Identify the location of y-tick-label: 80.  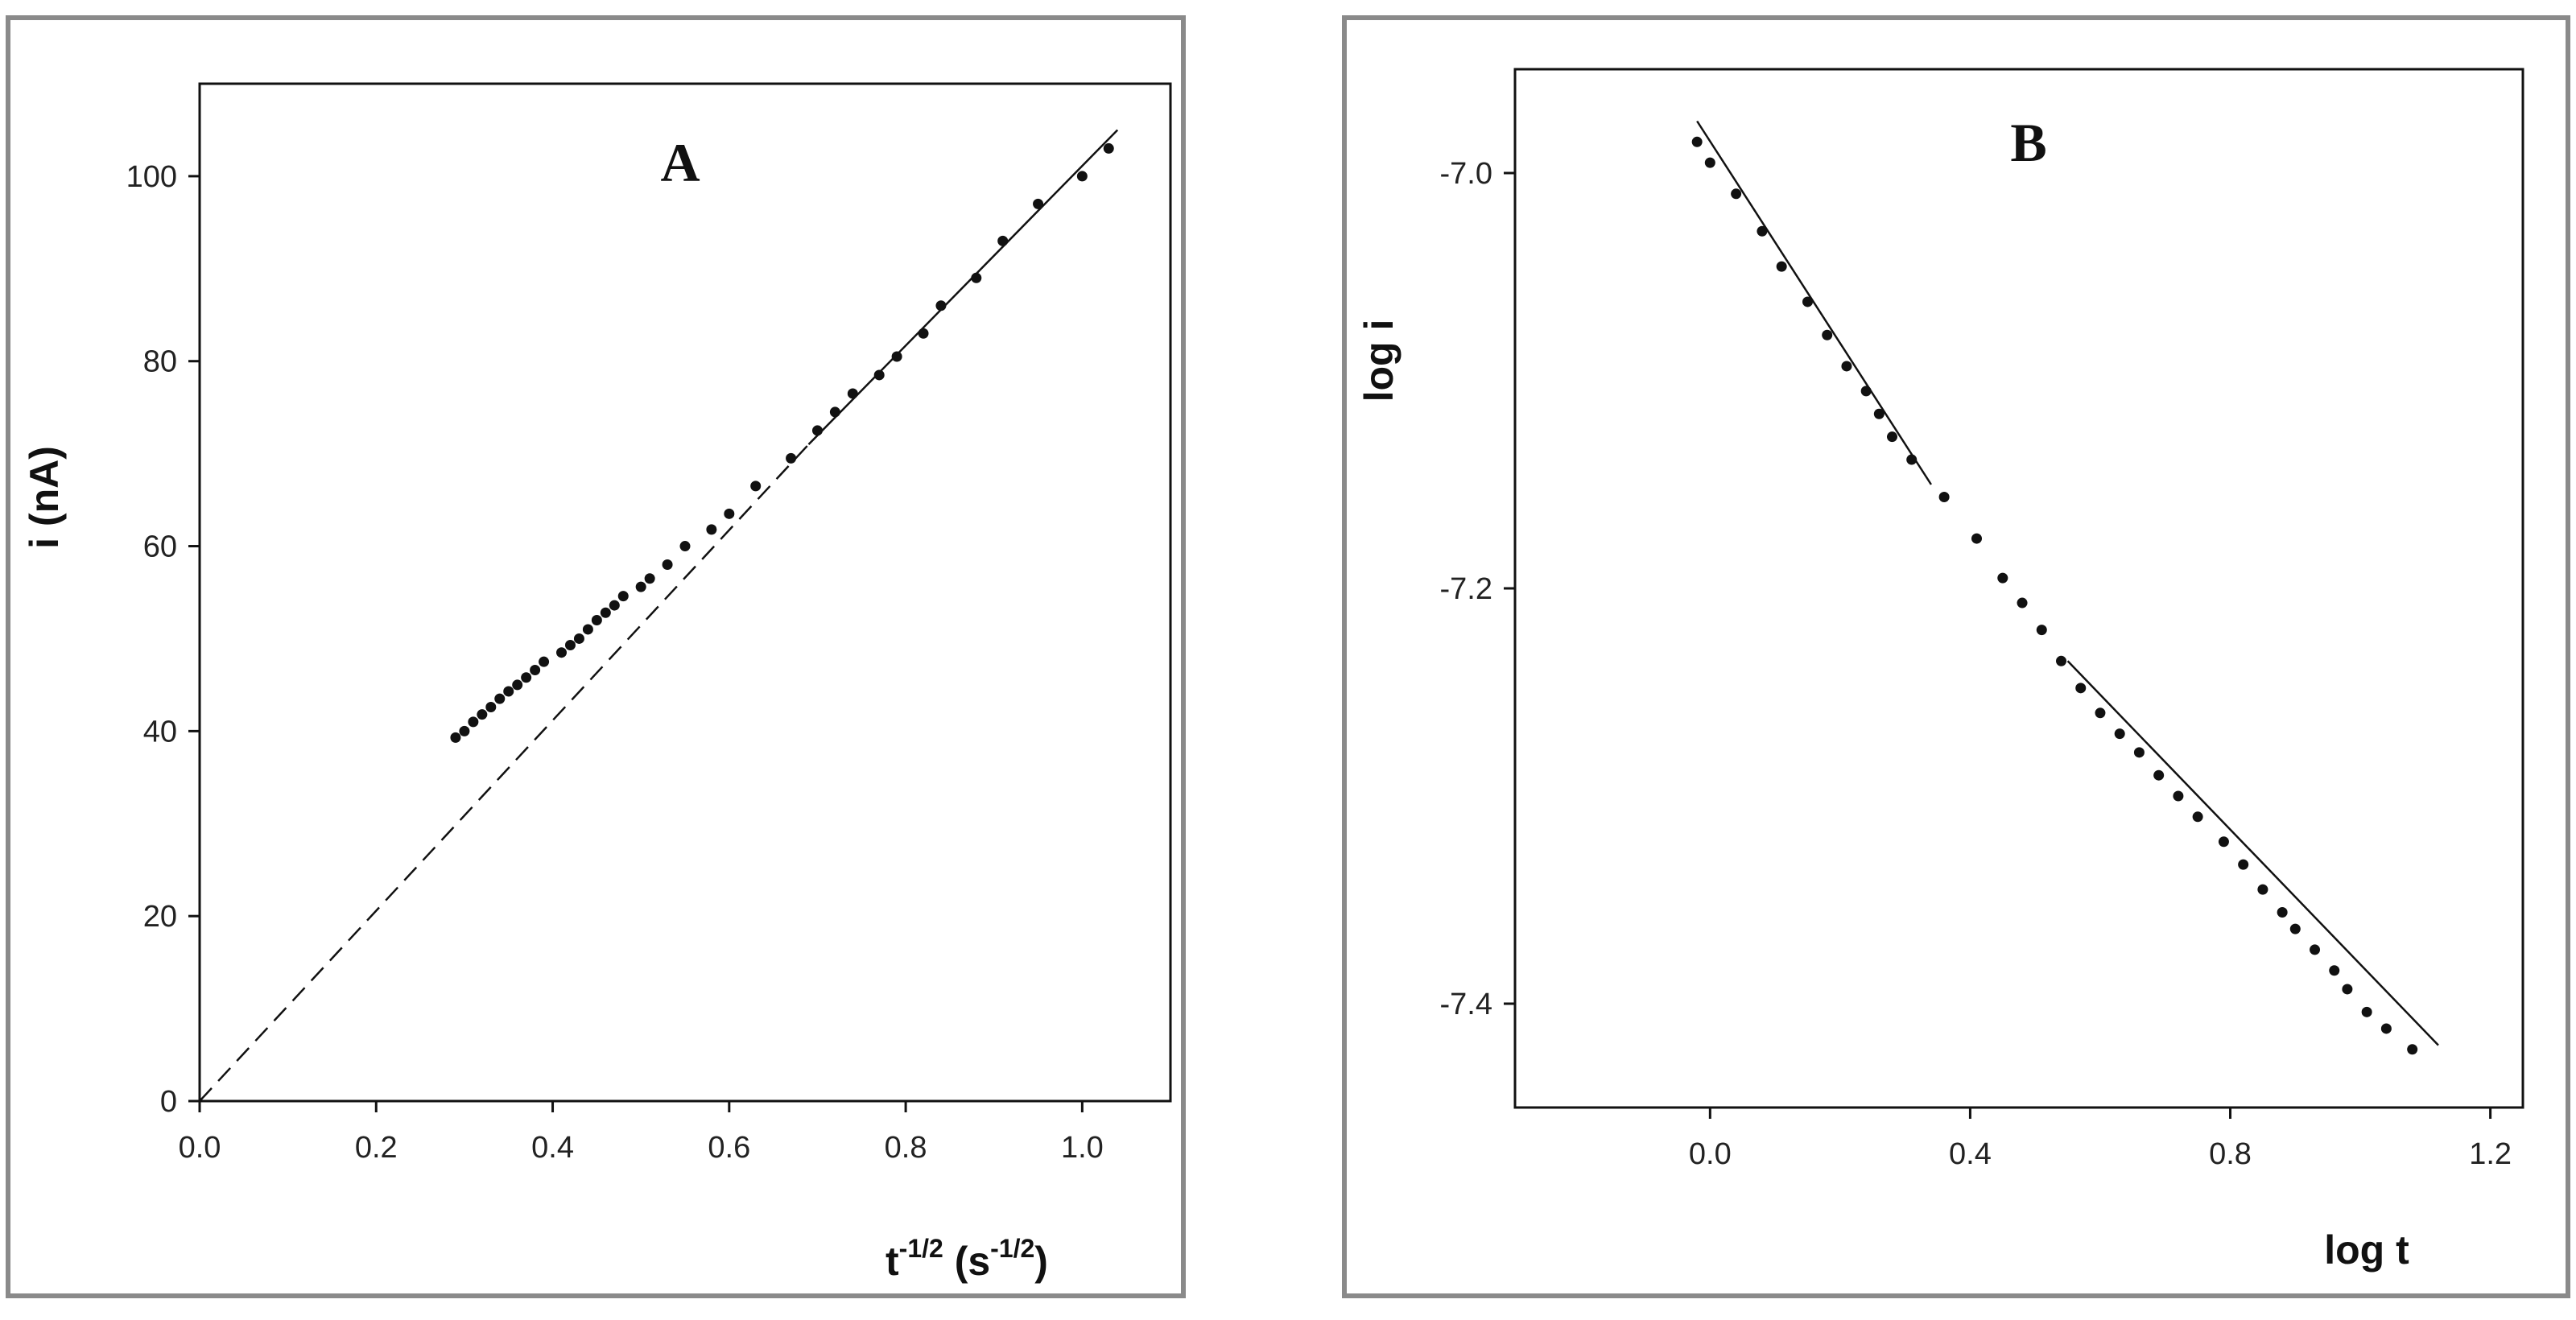
(160, 362).